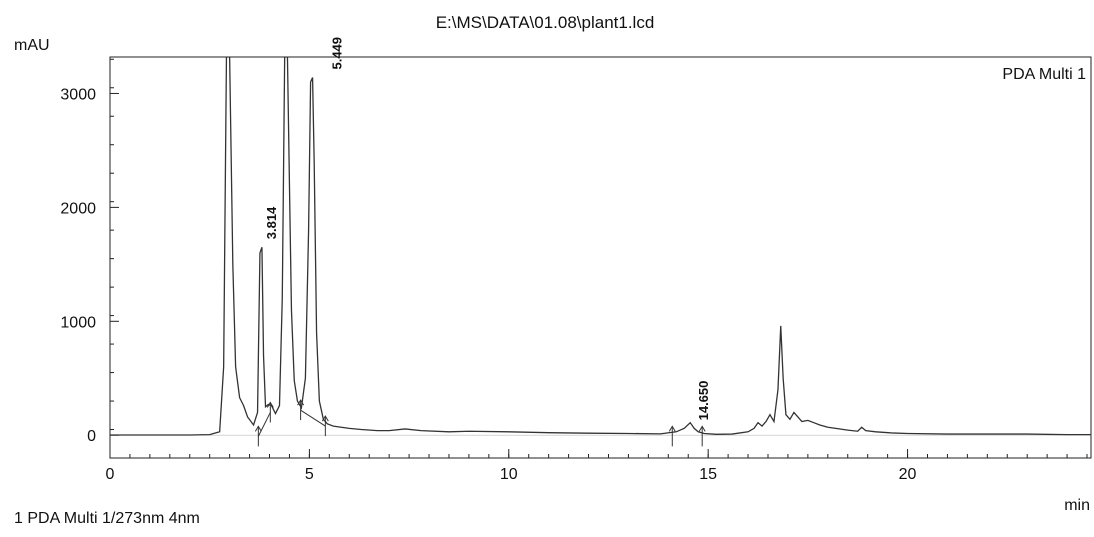 This screenshot has height=537, width=1094. What do you see at coordinates (309, 474) in the screenshot?
I see `x-tick-label: 5` at bounding box center [309, 474].